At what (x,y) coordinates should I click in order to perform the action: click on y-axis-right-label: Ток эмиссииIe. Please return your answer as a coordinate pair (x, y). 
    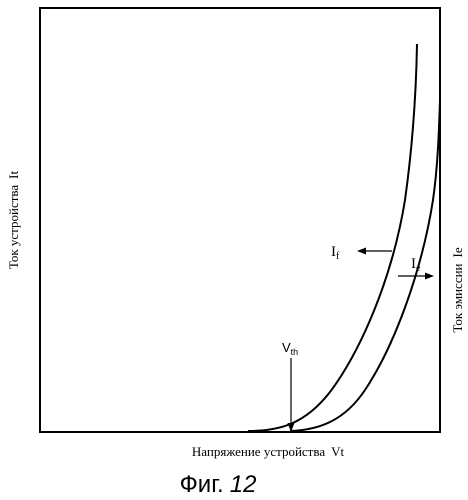
    Looking at the image, I should click on (457, 289).